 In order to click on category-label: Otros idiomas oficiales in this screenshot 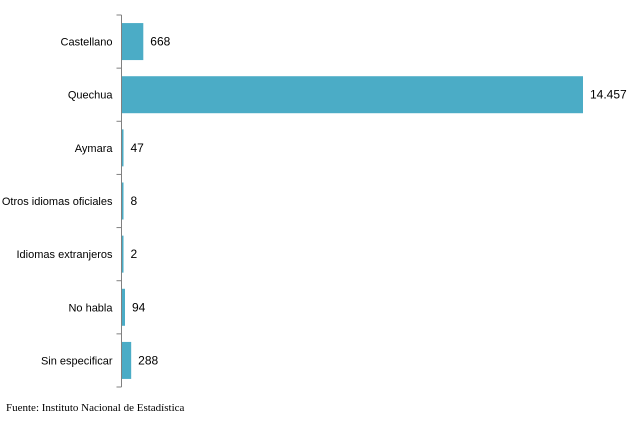, I will do `click(57, 202)`.